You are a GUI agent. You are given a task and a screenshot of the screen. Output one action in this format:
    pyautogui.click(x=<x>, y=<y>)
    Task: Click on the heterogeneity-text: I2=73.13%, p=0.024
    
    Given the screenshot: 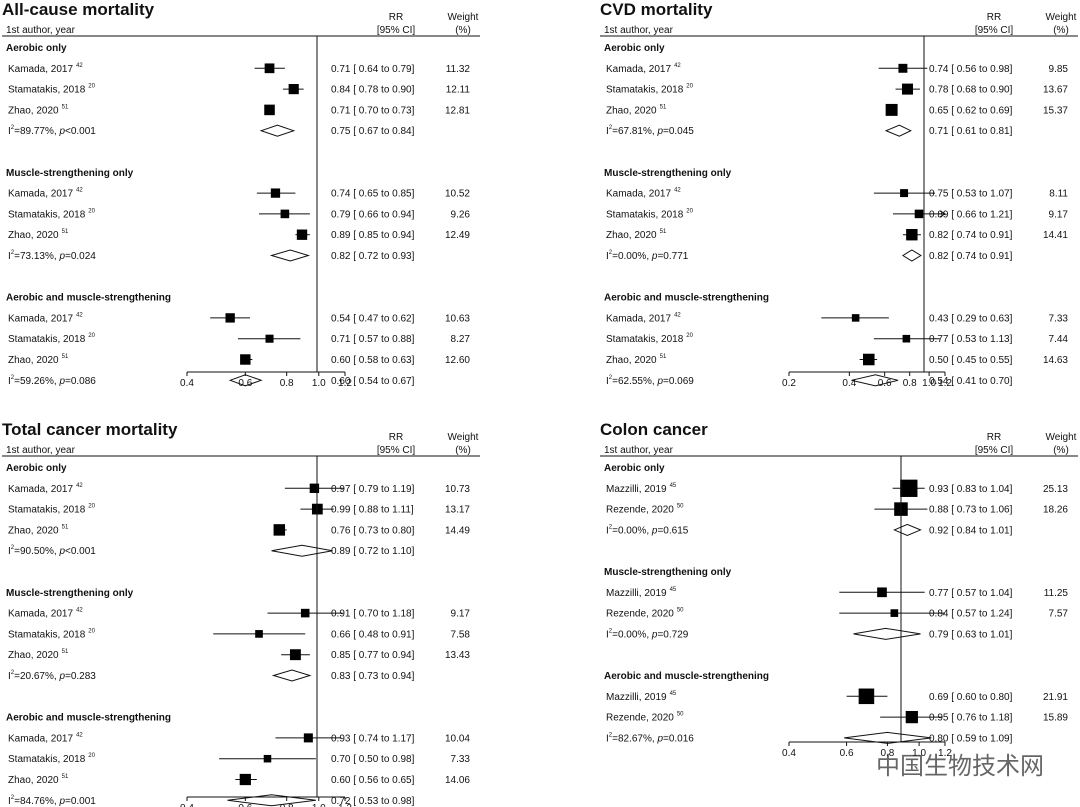 What is the action you would take?
    pyautogui.click(x=52, y=256)
    